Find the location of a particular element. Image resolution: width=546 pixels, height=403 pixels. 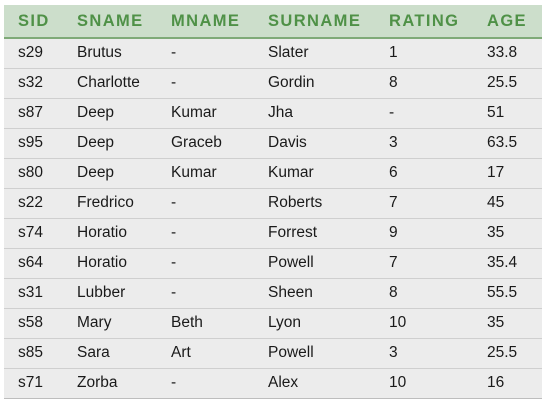

age-cell: 35.4 is located at coordinates (507, 263).